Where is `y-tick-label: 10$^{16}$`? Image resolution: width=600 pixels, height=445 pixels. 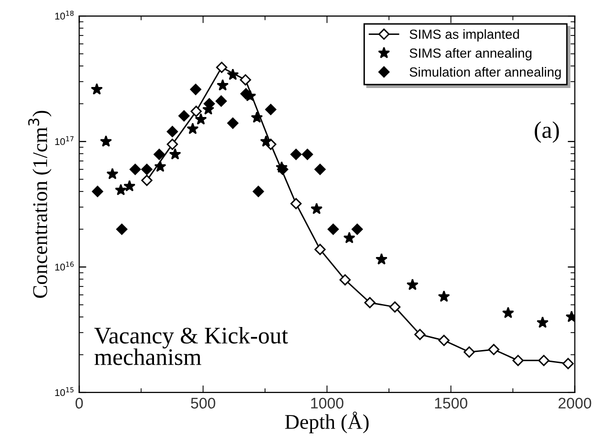
y-tick-label: 10$^{16}$ is located at coordinates (64, 266).